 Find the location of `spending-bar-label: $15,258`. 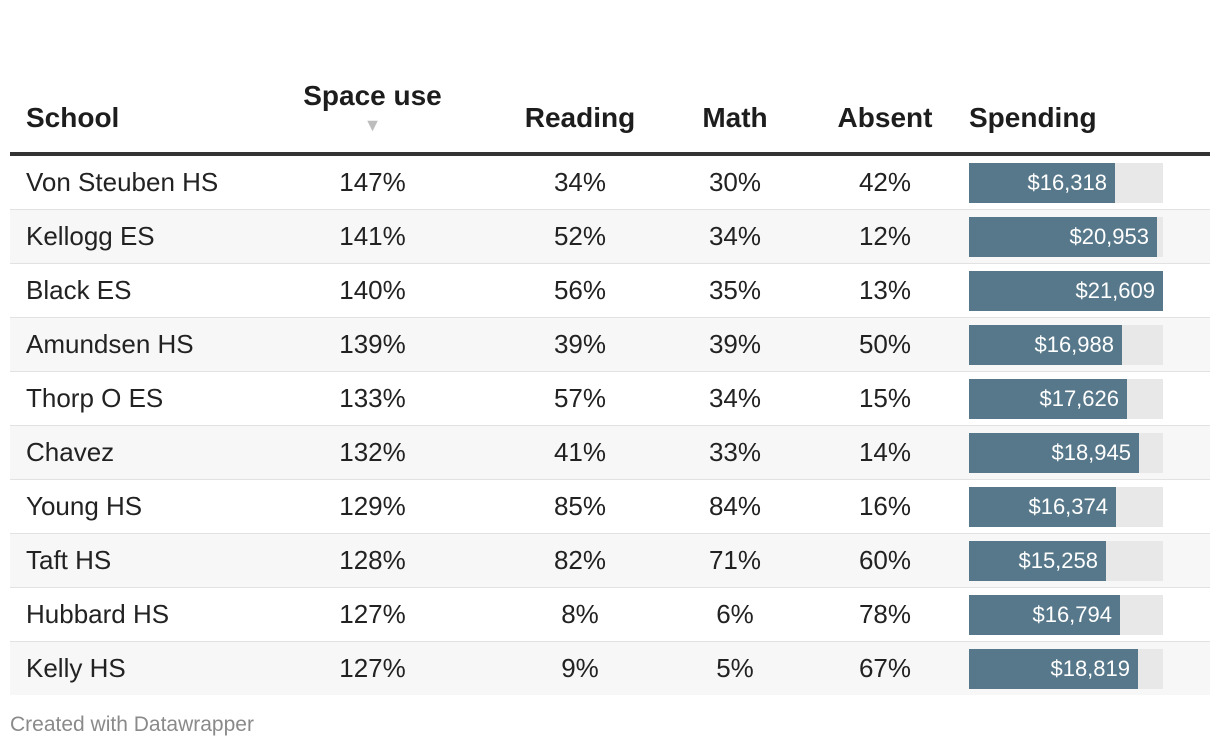

spending-bar-label: $15,258 is located at coordinates (1058, 560).